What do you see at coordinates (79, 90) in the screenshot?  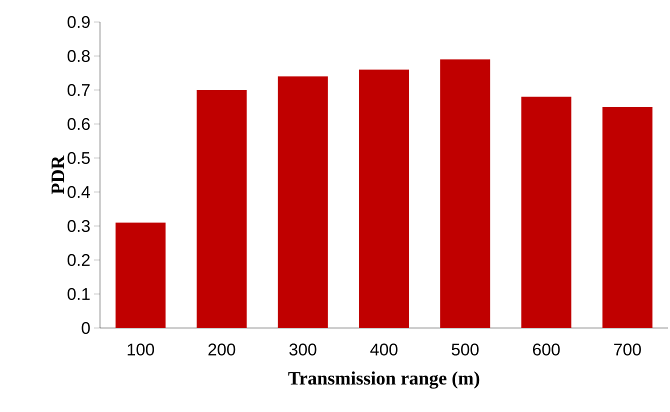 I see `y-tick-label: 0.7` at bounding box center [79, 90].